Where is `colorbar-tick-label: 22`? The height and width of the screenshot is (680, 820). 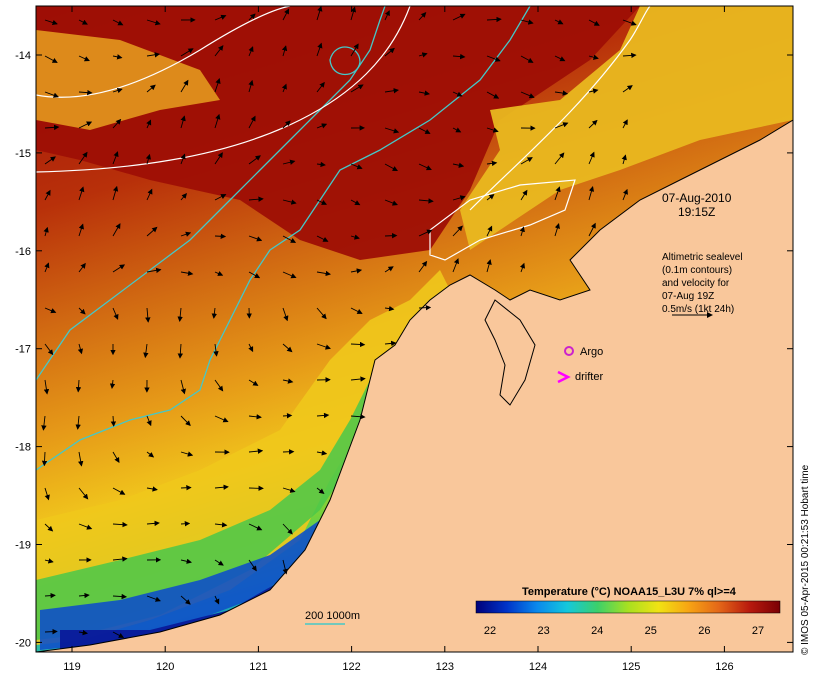
colorbar-tick-label: 22 is located at coordinates (490, 631).